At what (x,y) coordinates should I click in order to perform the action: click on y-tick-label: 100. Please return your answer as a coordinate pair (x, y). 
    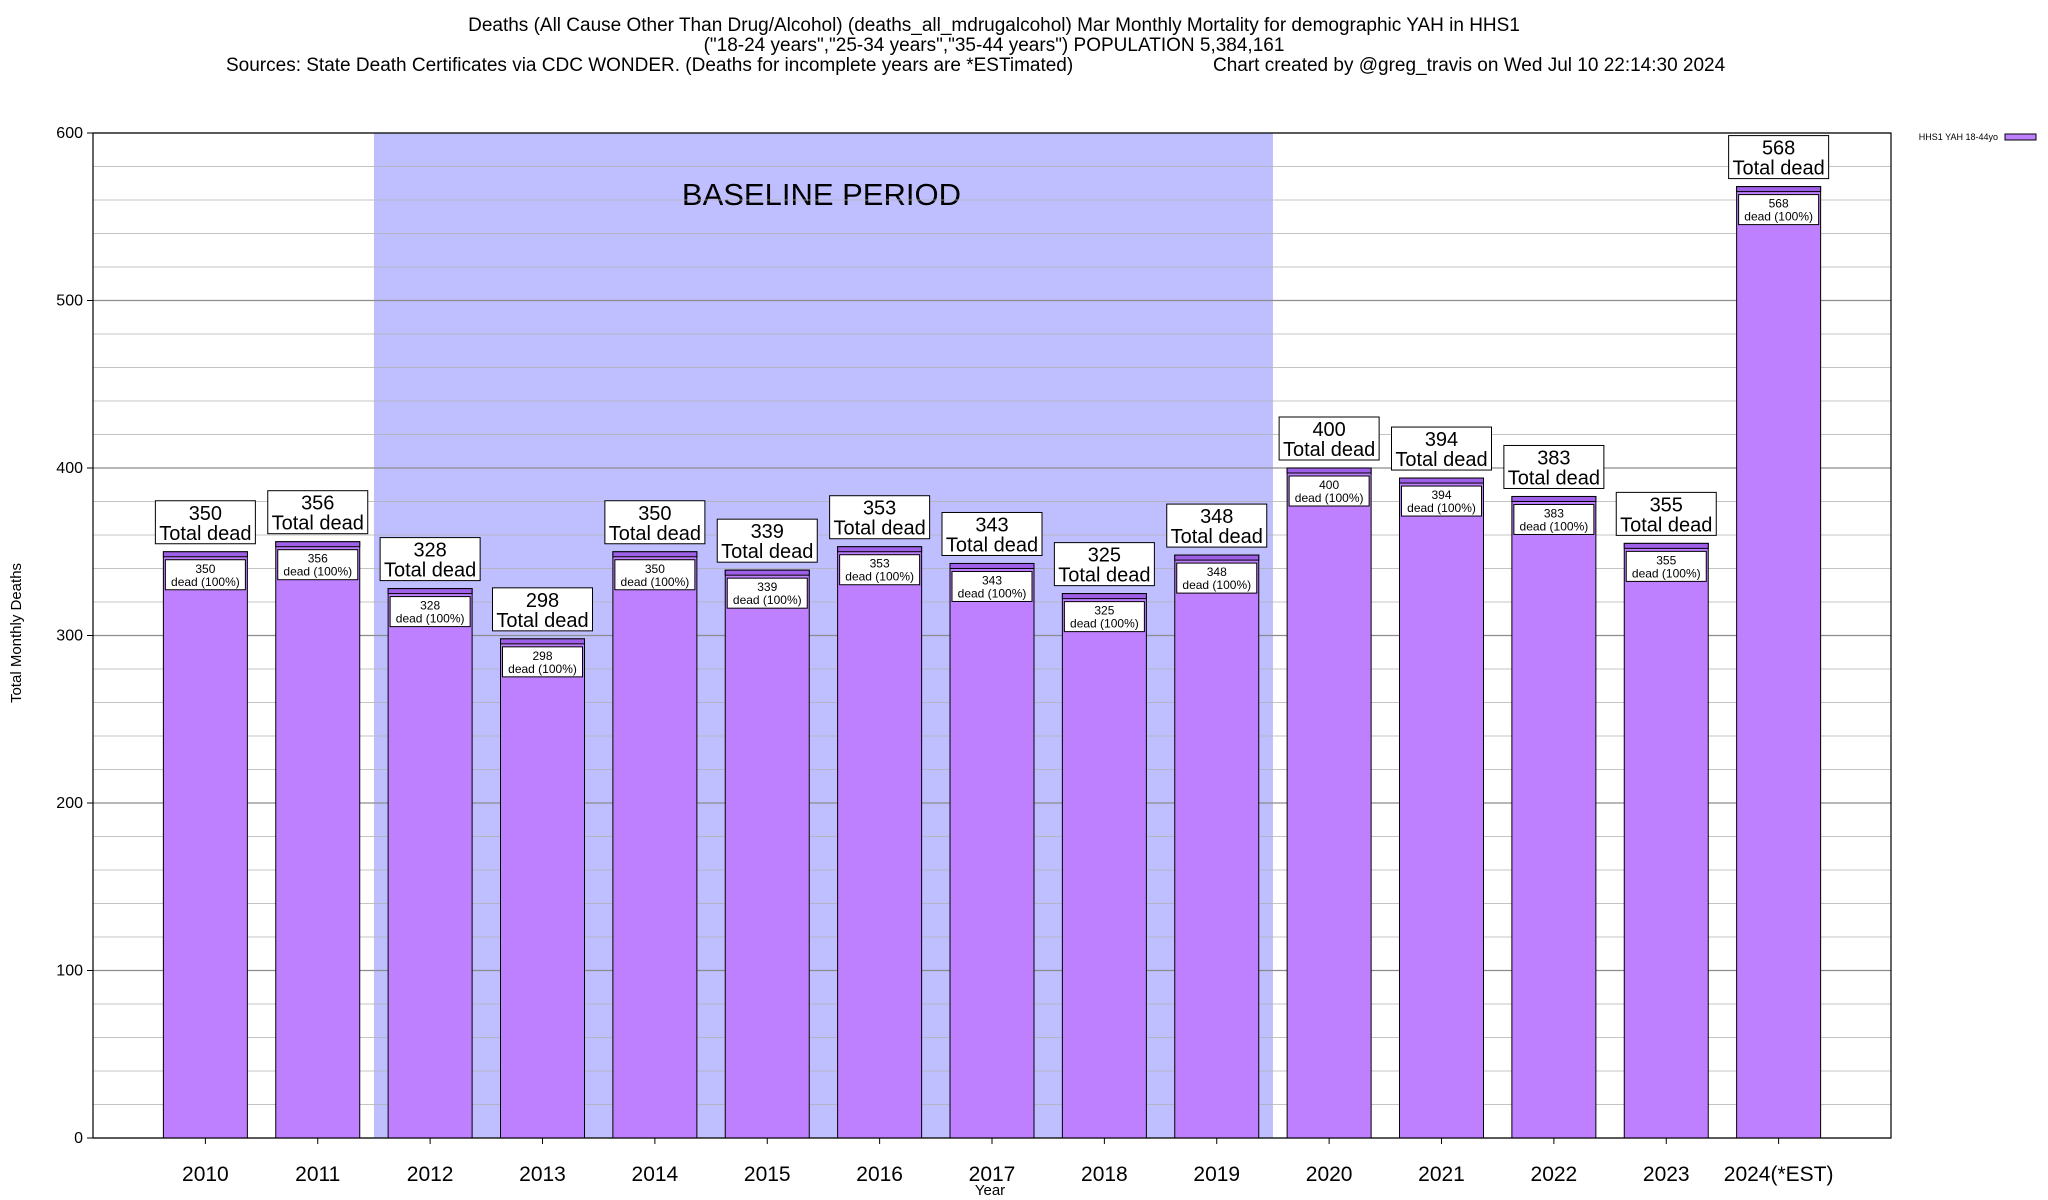
    Looking at the image, I should click on (69, 971).